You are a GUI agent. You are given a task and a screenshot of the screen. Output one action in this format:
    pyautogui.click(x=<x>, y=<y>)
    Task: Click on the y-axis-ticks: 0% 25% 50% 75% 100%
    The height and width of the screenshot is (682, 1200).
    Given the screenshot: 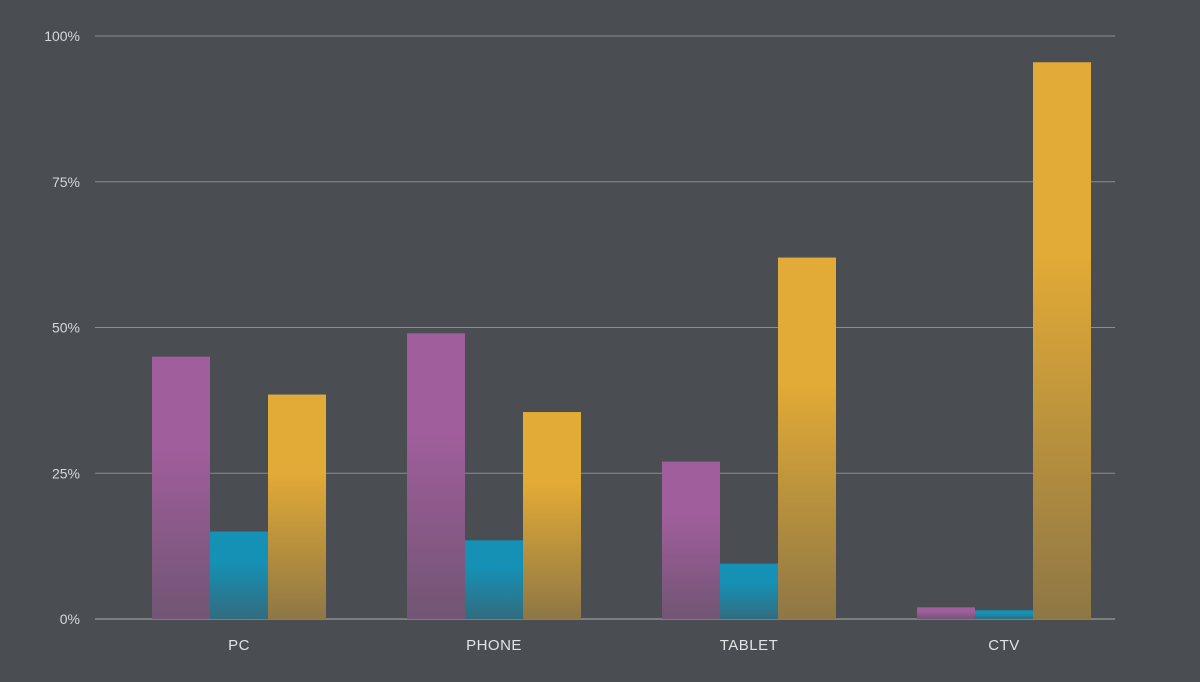 What is the action you would take?
    pyautogui.click(x=62, y=327)
    